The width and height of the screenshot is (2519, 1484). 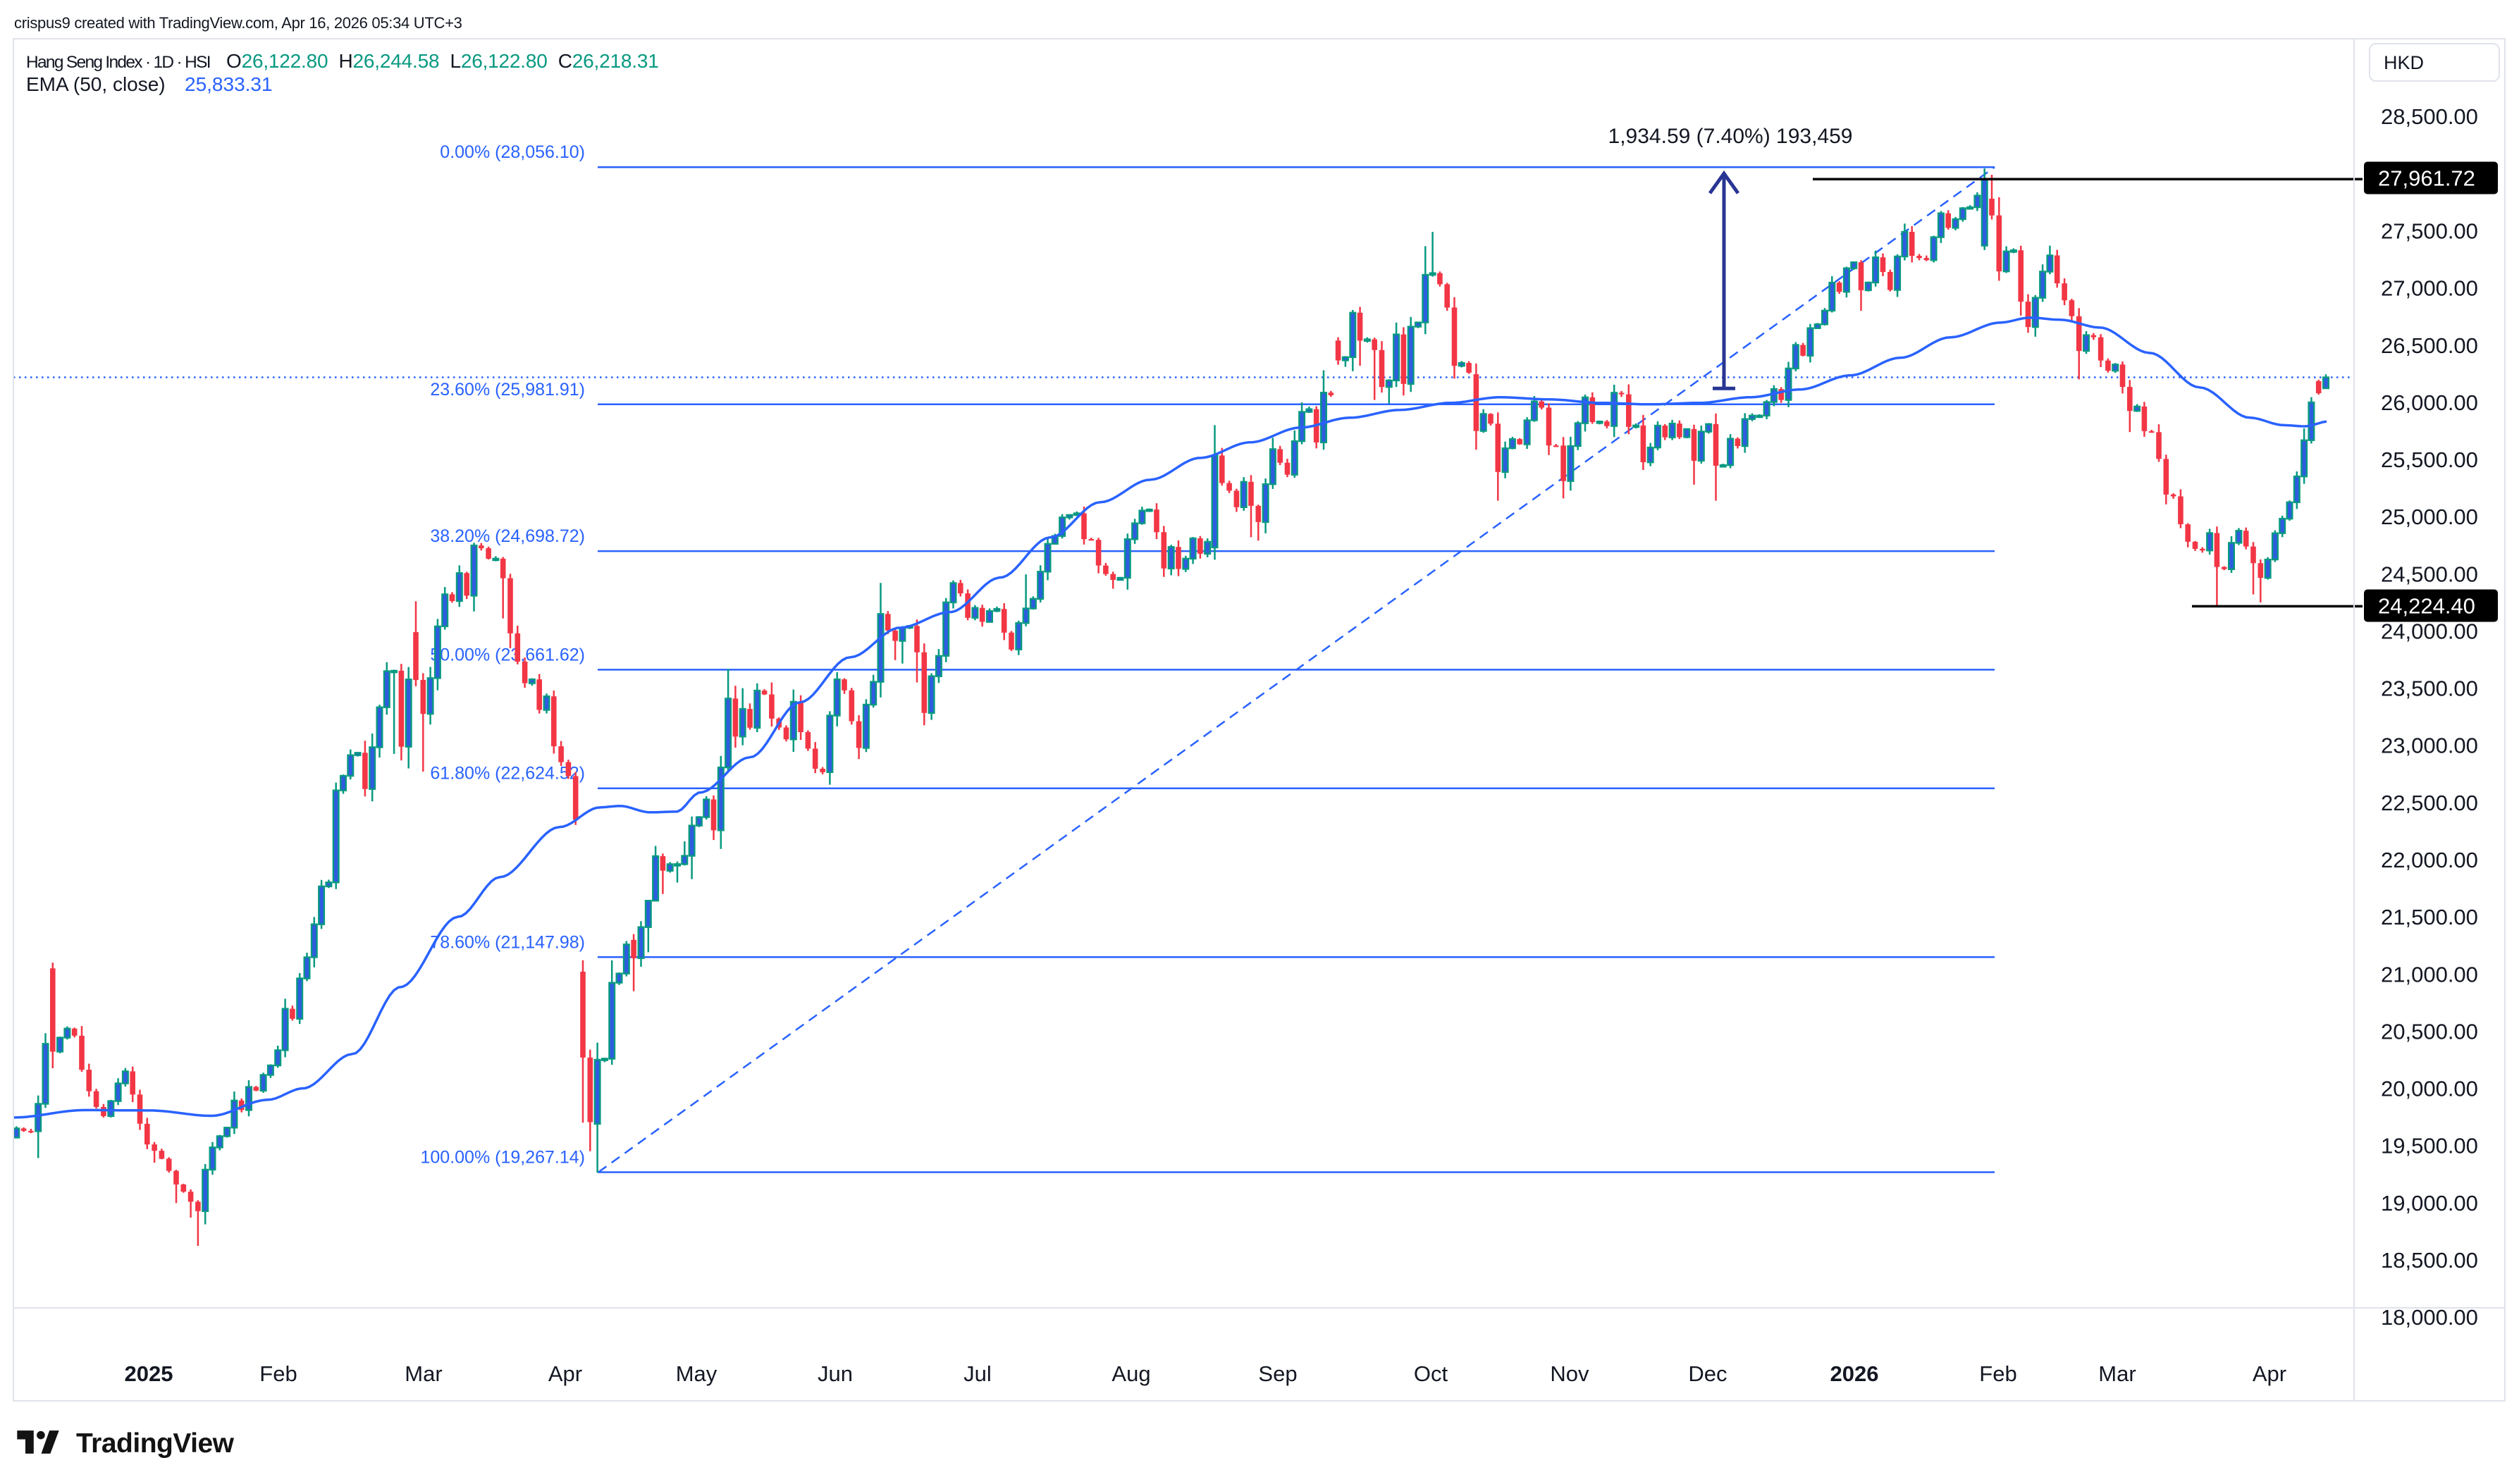 What do you see at coordinates (1854, 1373) in the screenshot?
I see `svg-text: 2026` at bounding box center [1854, 1373].